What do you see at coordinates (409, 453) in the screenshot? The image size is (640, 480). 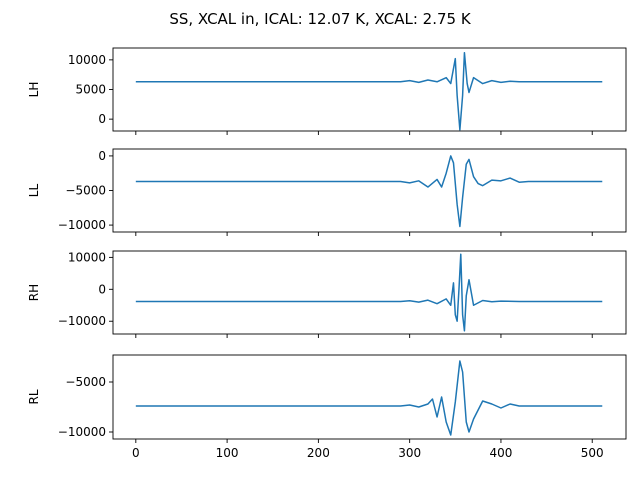 I see `x-tick-label: 300` at bounding box center [409, 453].